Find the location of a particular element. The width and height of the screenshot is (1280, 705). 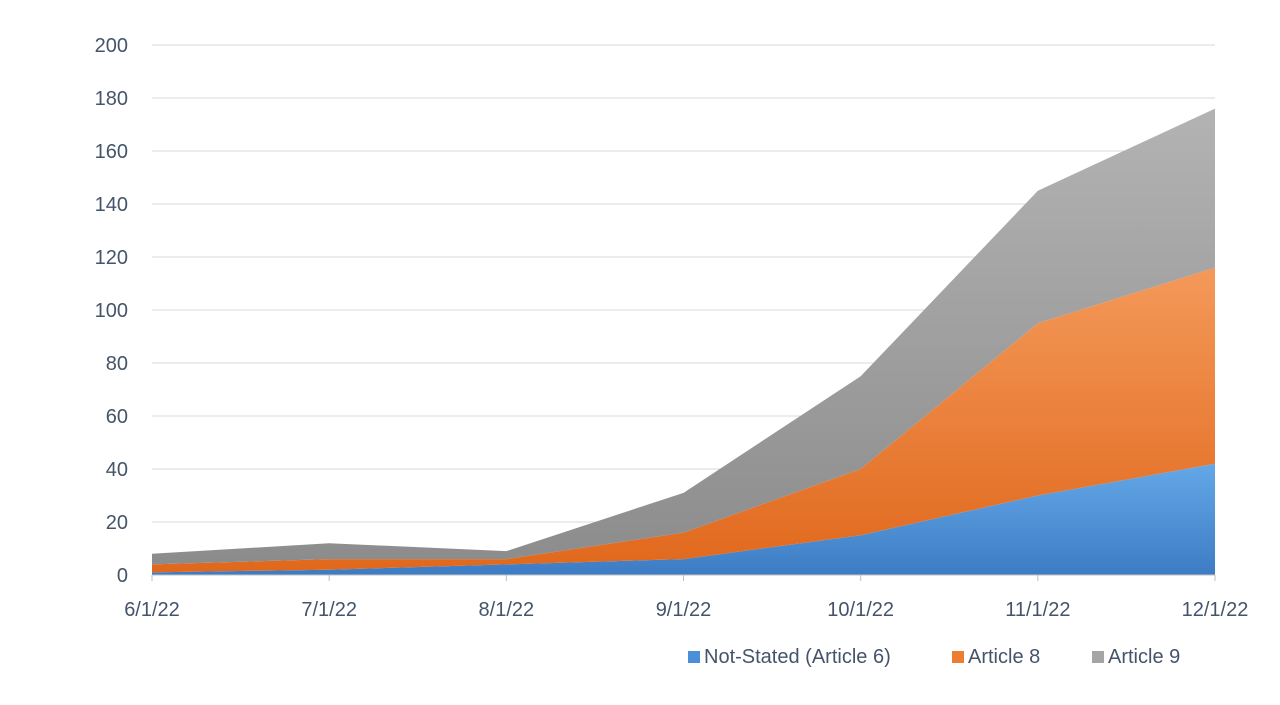

x-tick-label: 8/1/22 is located at coordinates (507, 610).